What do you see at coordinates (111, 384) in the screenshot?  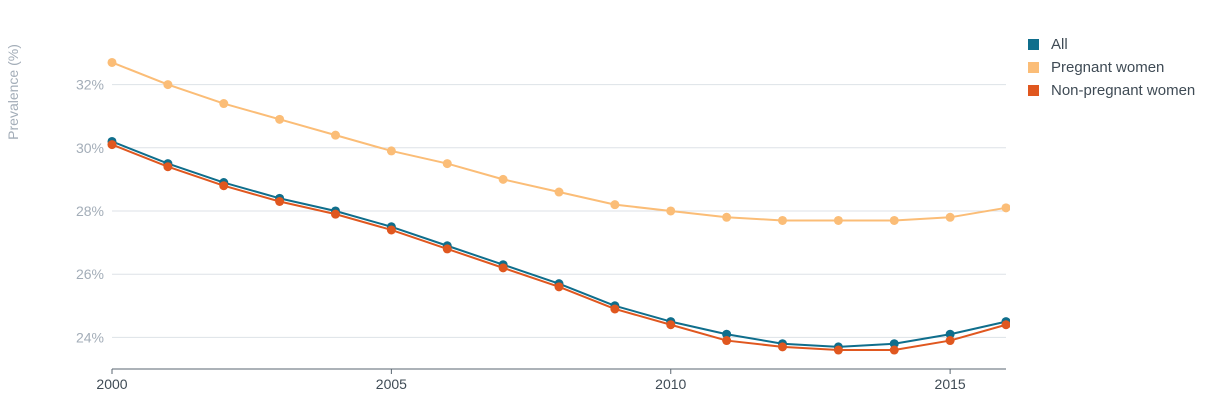 I see `x-tick-label: 2000` at bounding box center [111, 384].